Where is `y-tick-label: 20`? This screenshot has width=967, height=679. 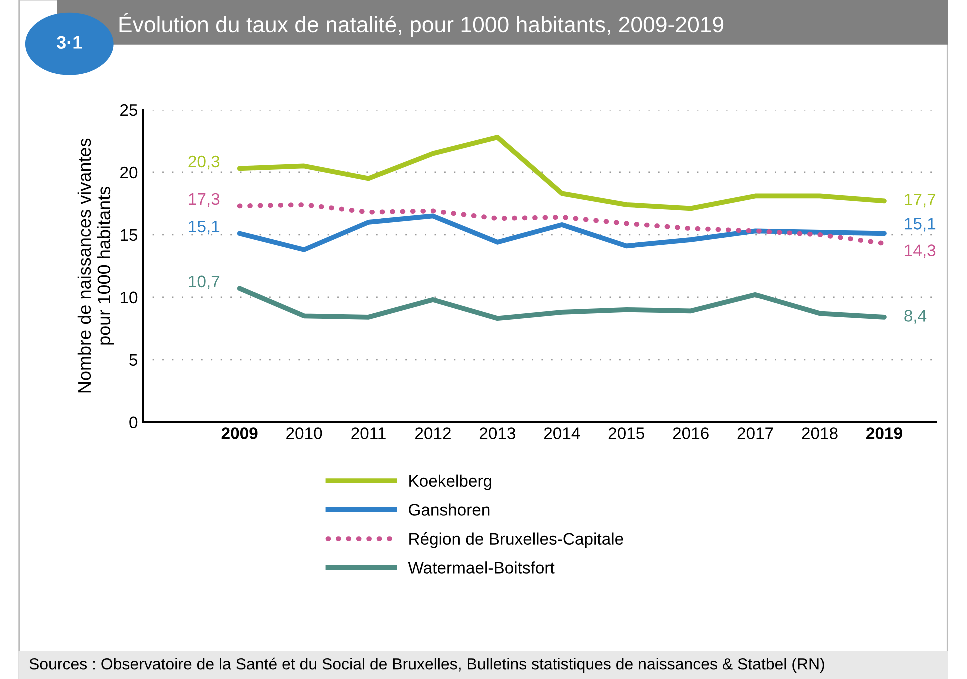 y-tick-label: 20 is located at coordinates (129, 172).